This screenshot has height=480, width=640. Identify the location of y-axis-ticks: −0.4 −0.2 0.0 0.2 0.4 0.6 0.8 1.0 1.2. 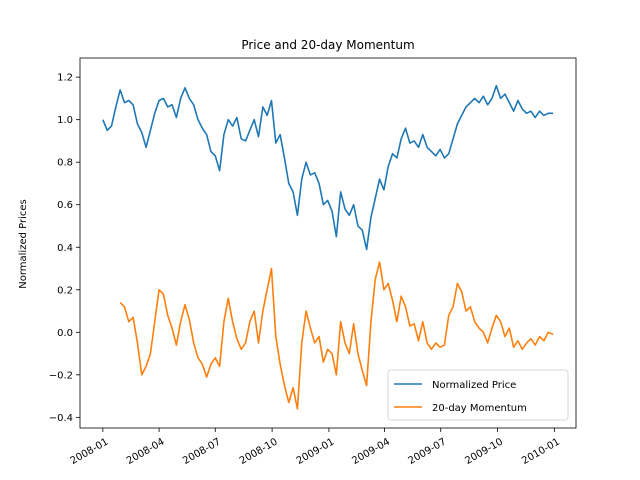
(64, 248).